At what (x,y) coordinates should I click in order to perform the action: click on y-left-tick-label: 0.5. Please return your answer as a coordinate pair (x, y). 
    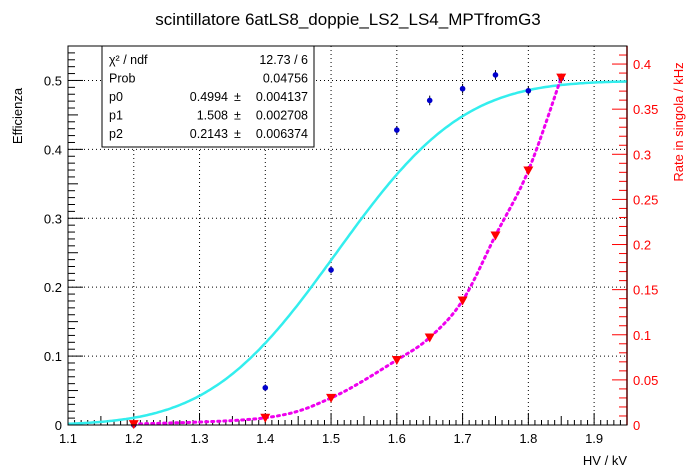
    Looking at the image, I should click on (53, 80).